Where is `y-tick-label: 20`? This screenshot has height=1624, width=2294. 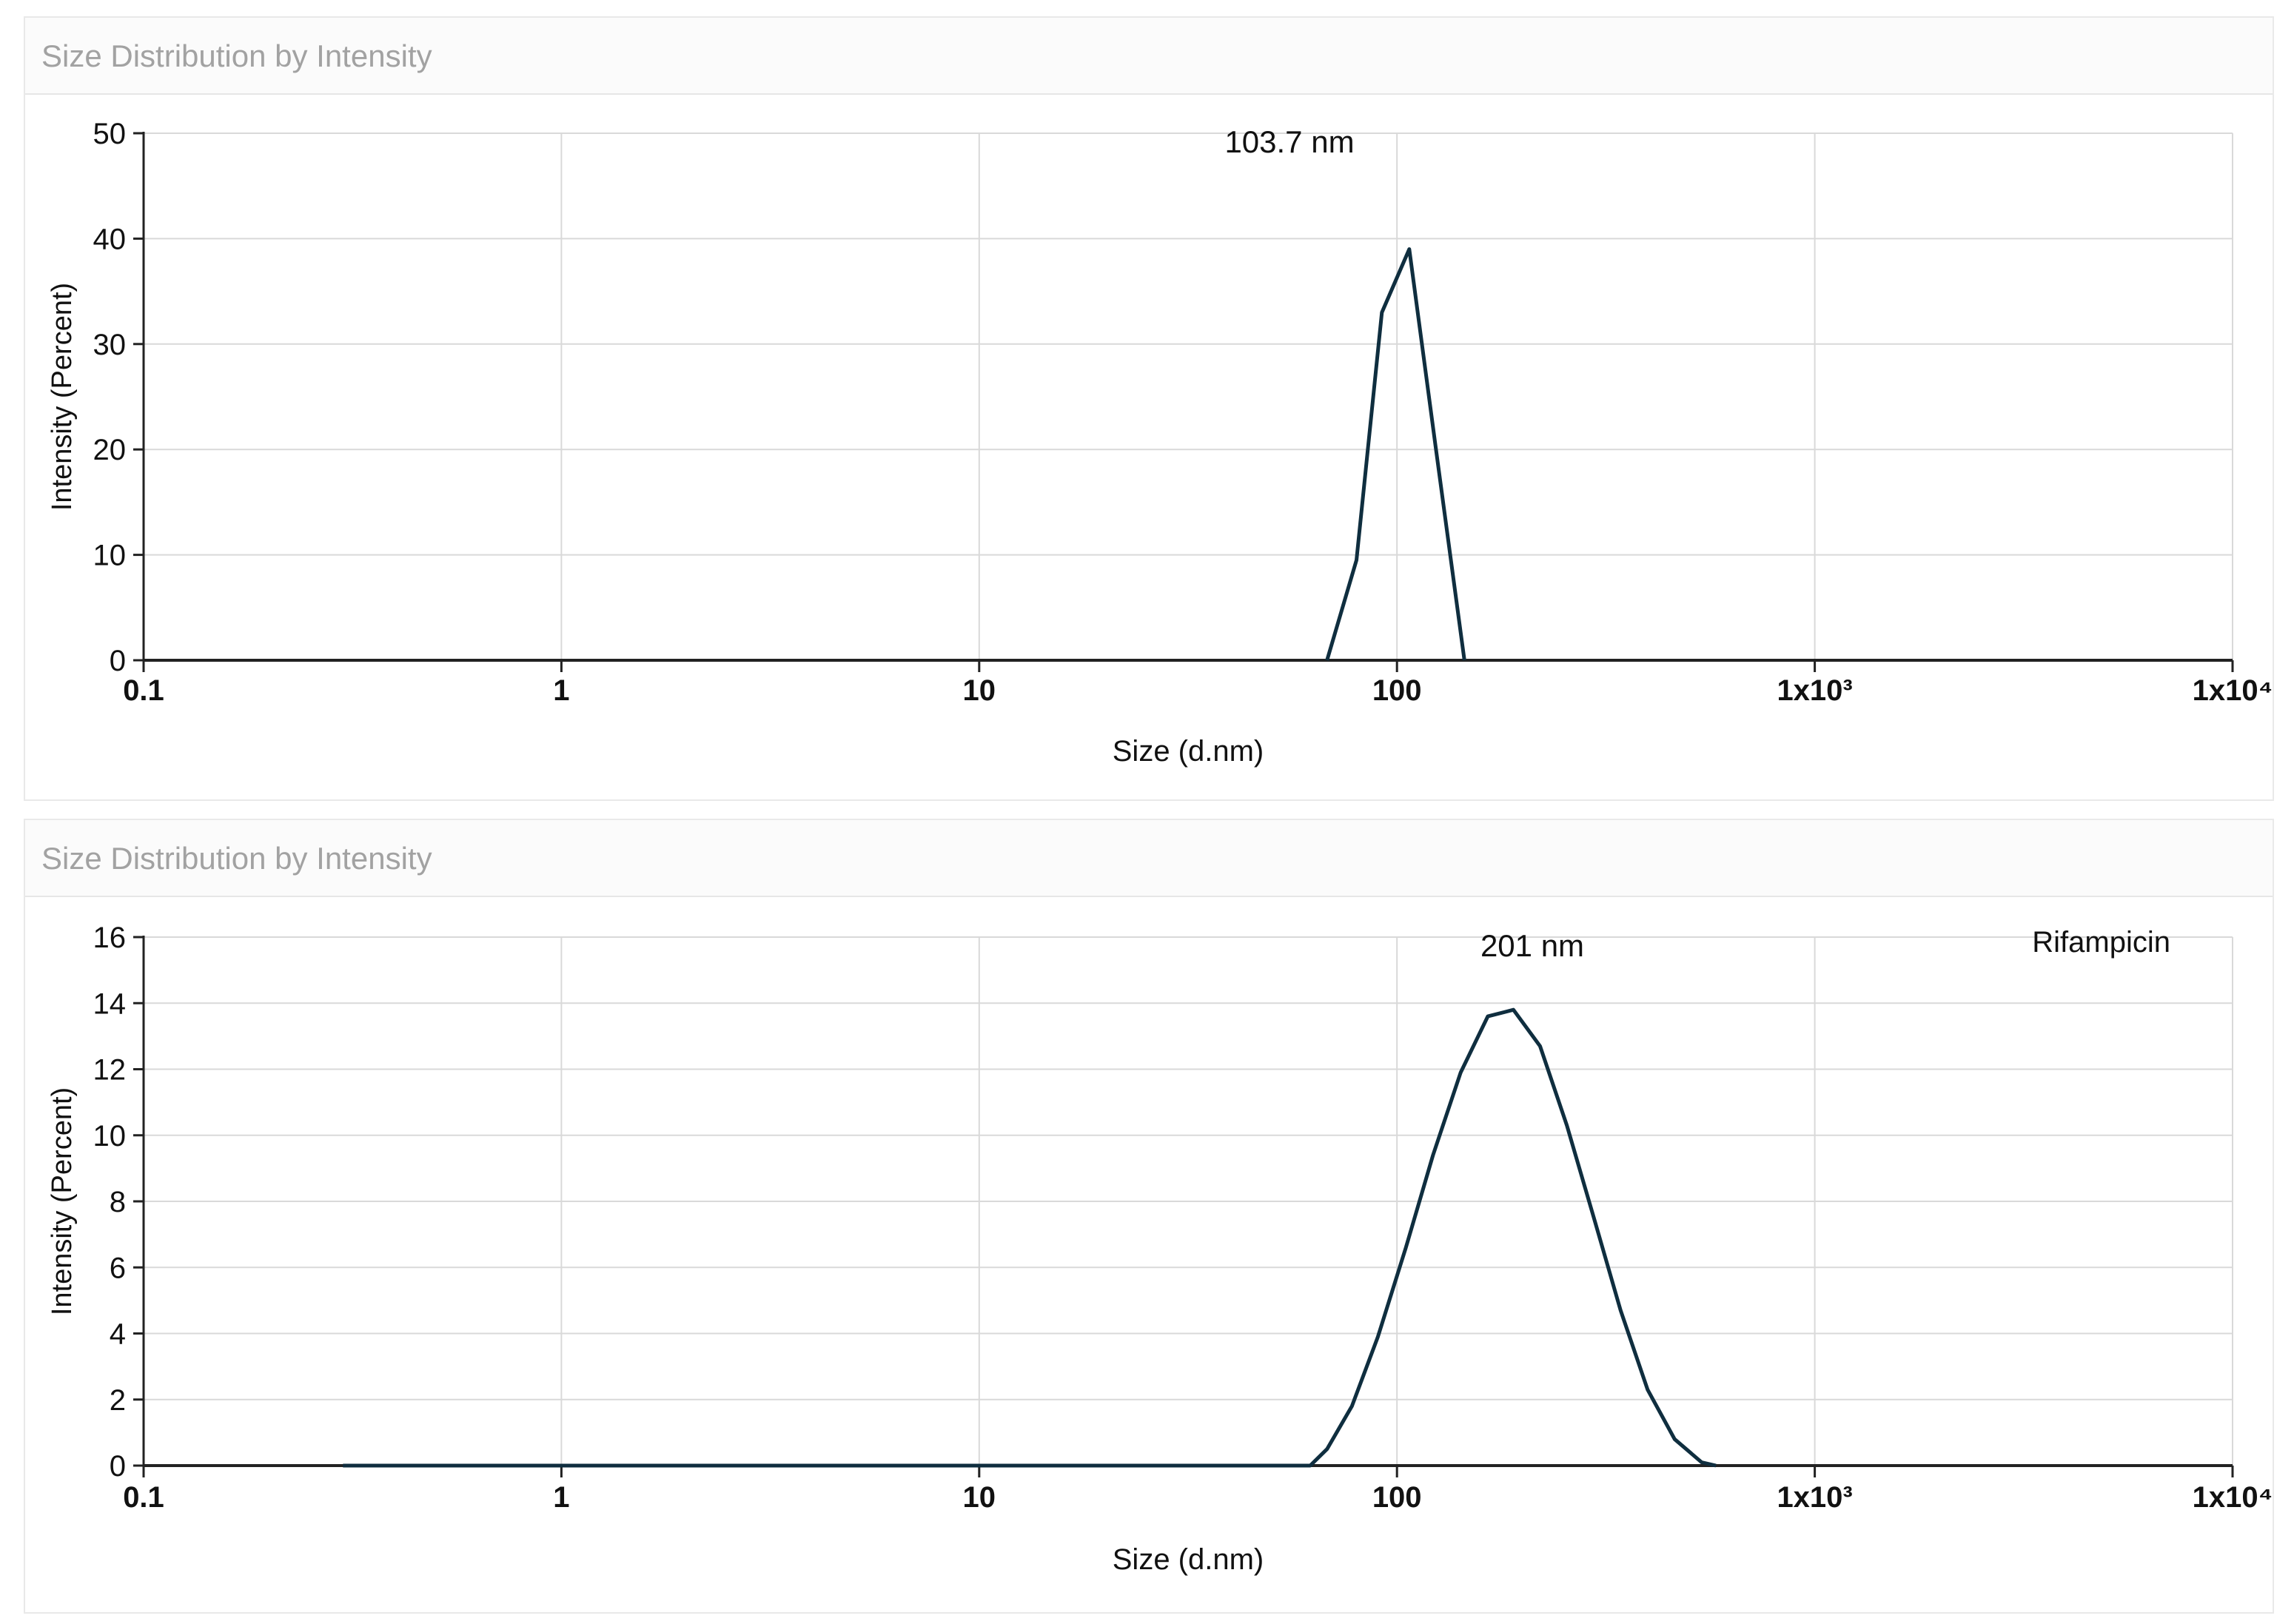
y-tick-label: 20 is located at coordinates (110, 450).